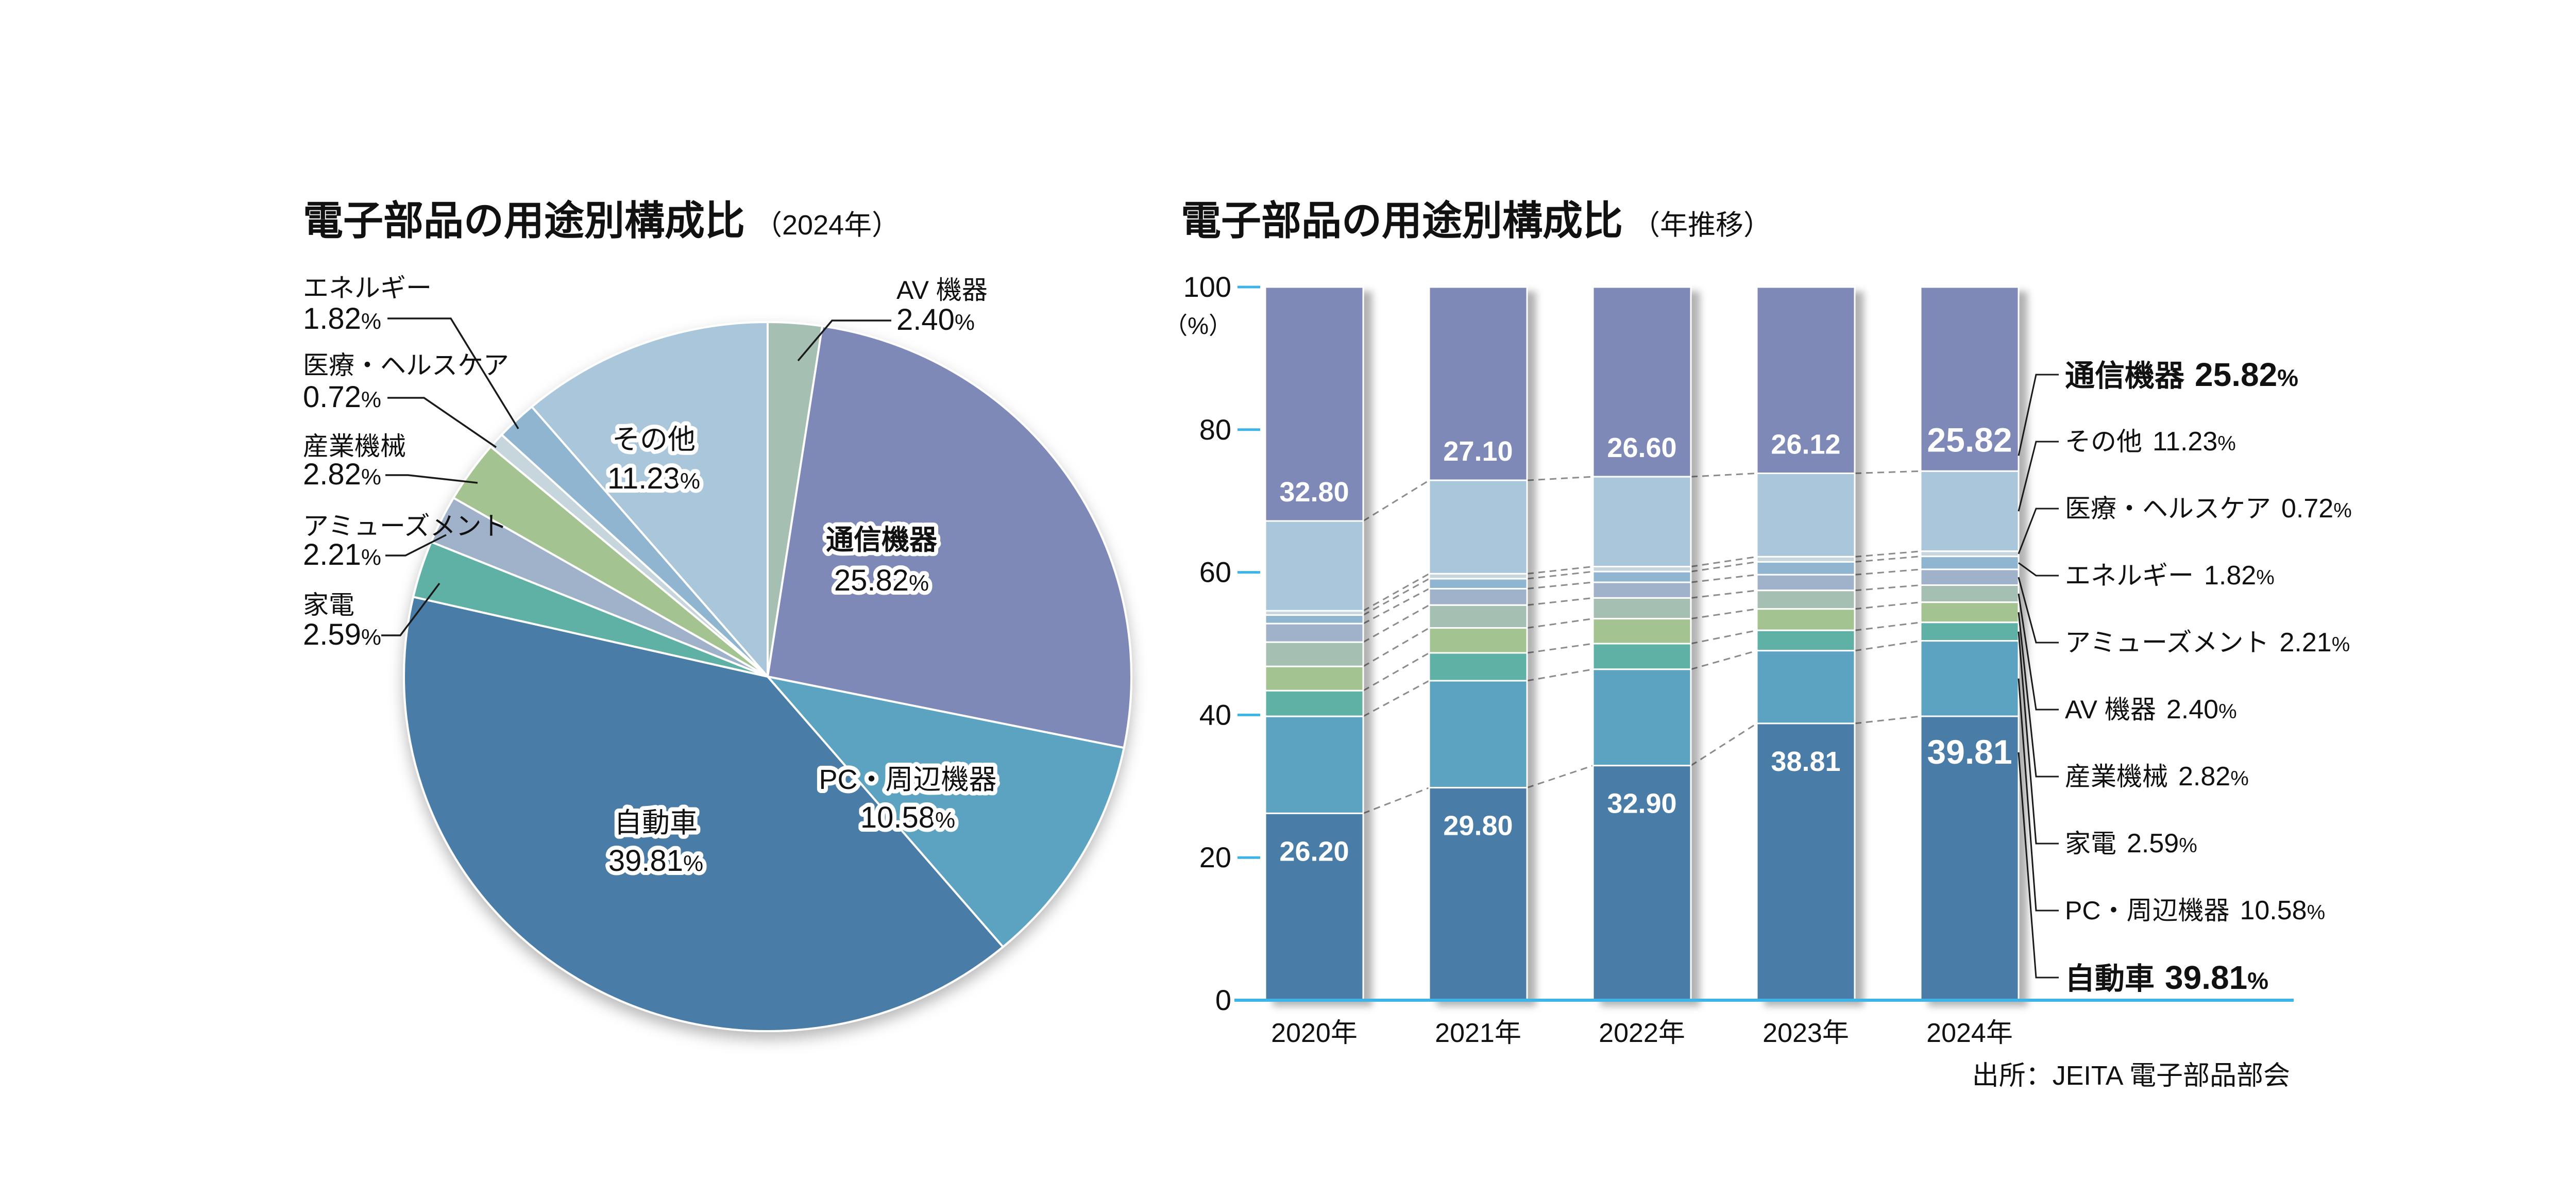 This screenshot has height=1195, width=2576. Describe the element at coordinates (1478, 451) in the screenshot. I see `bar-value-通信機器-2021年: 27.10` at that location.